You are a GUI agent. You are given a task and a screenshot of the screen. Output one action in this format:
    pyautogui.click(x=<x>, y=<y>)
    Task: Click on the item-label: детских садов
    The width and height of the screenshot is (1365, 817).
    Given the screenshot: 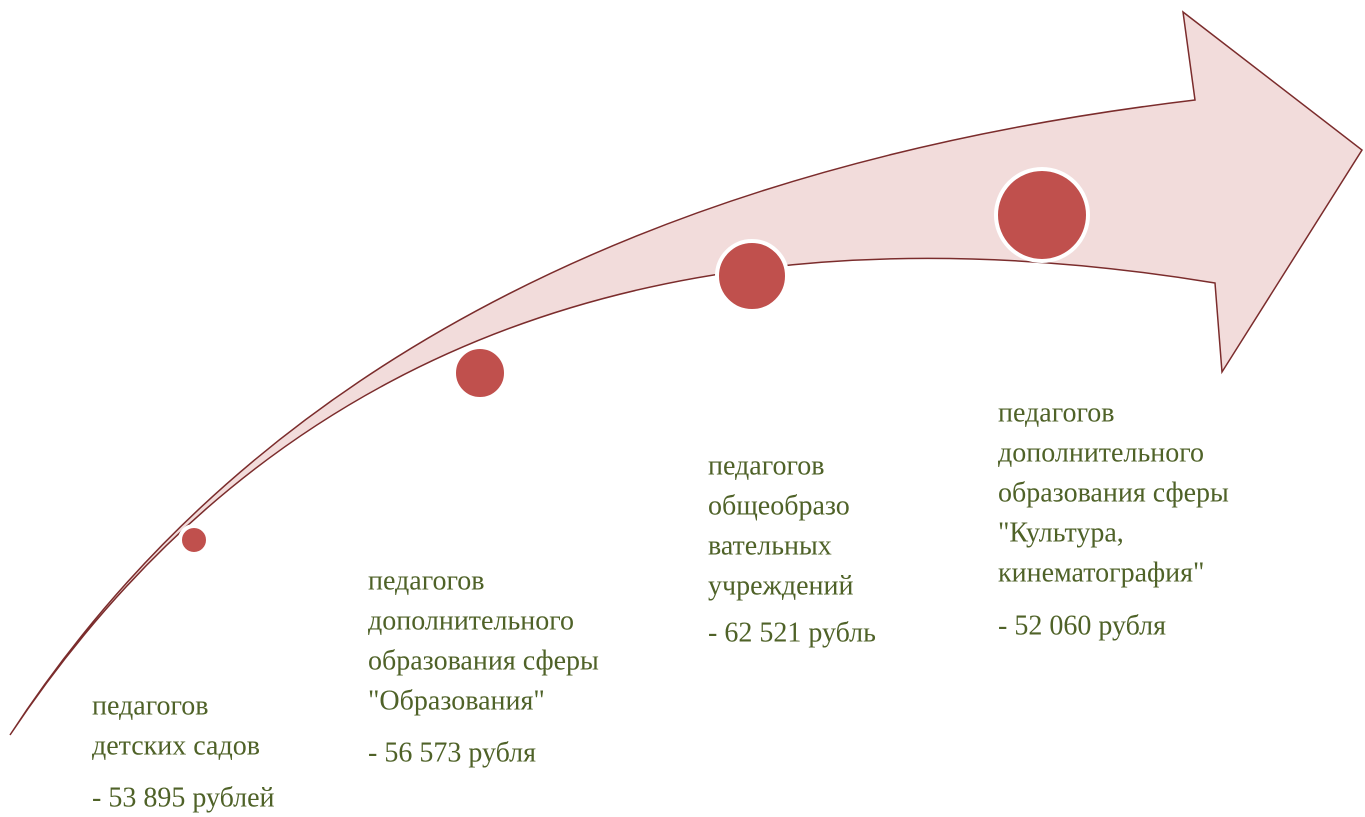 What is the action you would take?
    pyautogui.click(x=176, y=745)
    